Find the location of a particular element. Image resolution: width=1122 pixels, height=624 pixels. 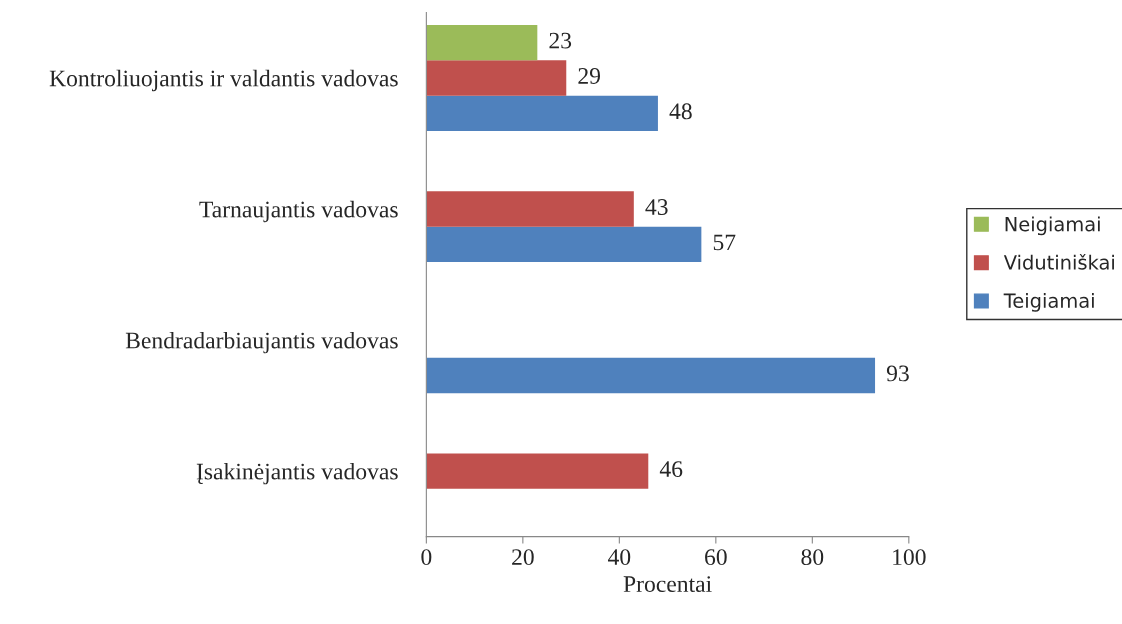

x-tick-label: 0 is located at coordinates (426, 557).